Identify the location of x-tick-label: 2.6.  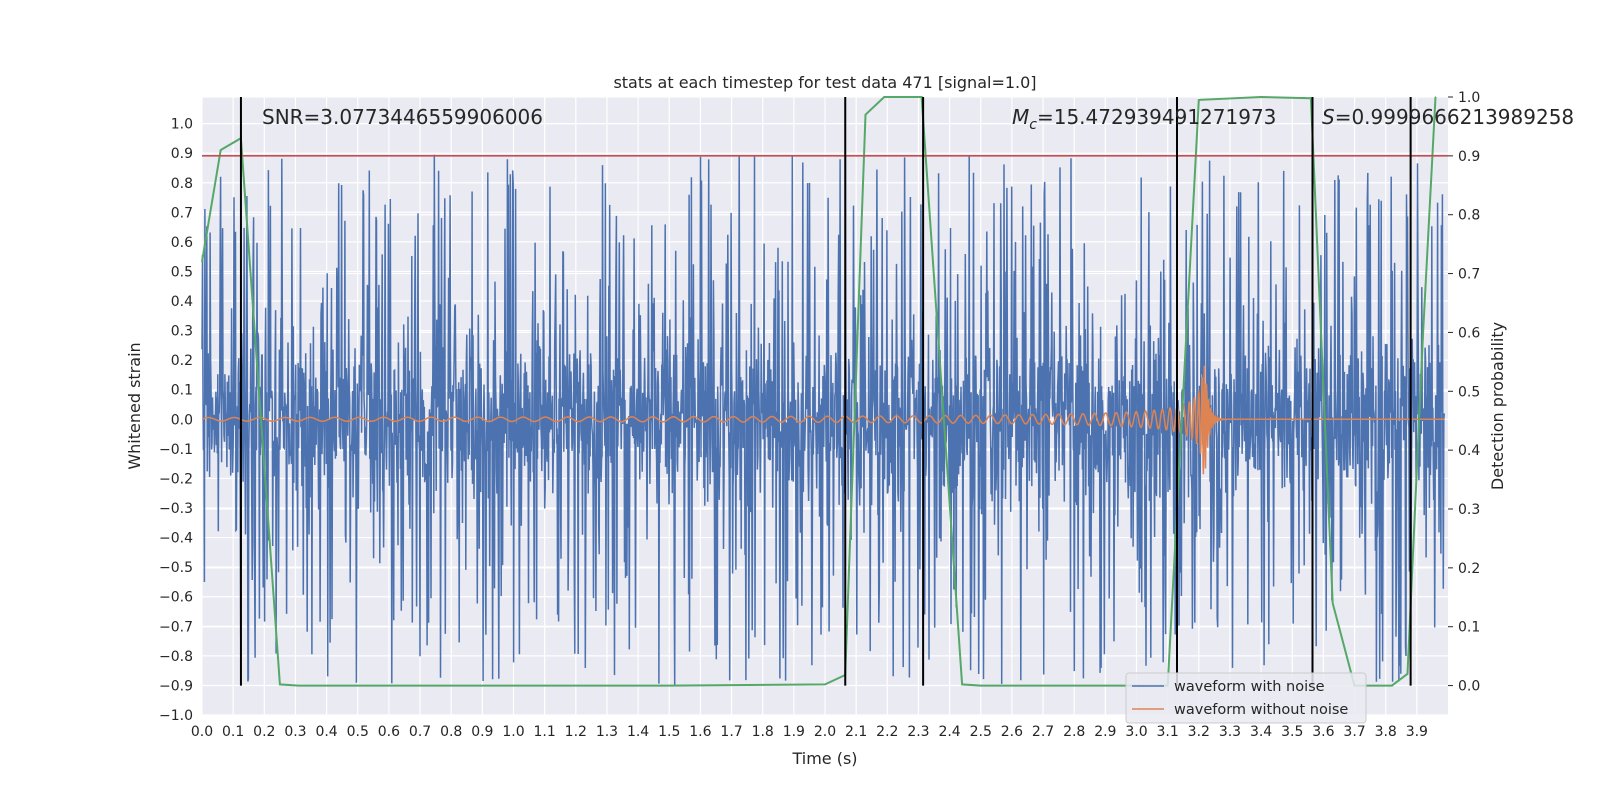
(1012, 732).